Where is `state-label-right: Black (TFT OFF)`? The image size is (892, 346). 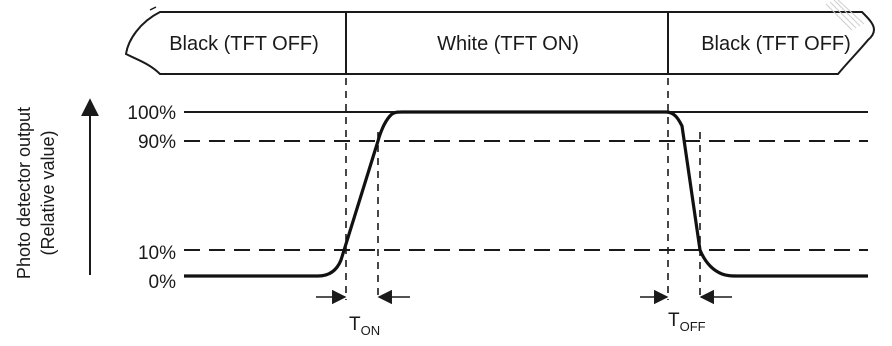 state-label-right: Black (TFT OFF) is located at coordinates (776, 44).